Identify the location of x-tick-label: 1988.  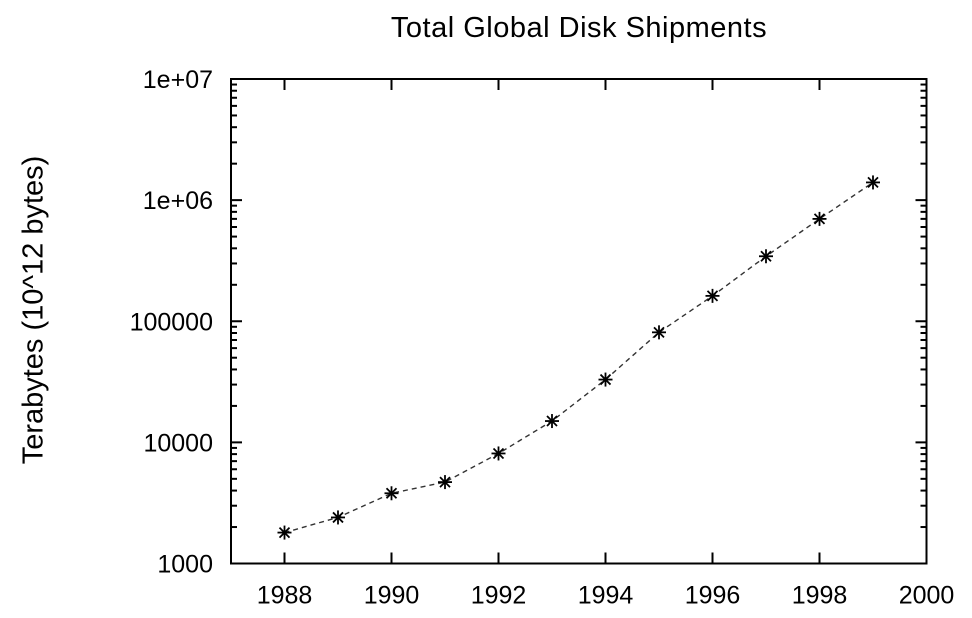
(285, 596).